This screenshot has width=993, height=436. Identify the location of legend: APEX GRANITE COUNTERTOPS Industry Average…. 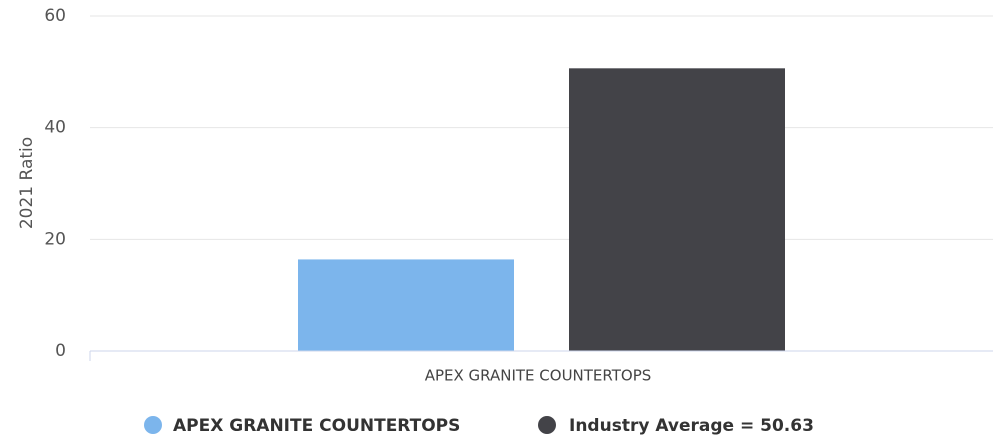
(479, 426).